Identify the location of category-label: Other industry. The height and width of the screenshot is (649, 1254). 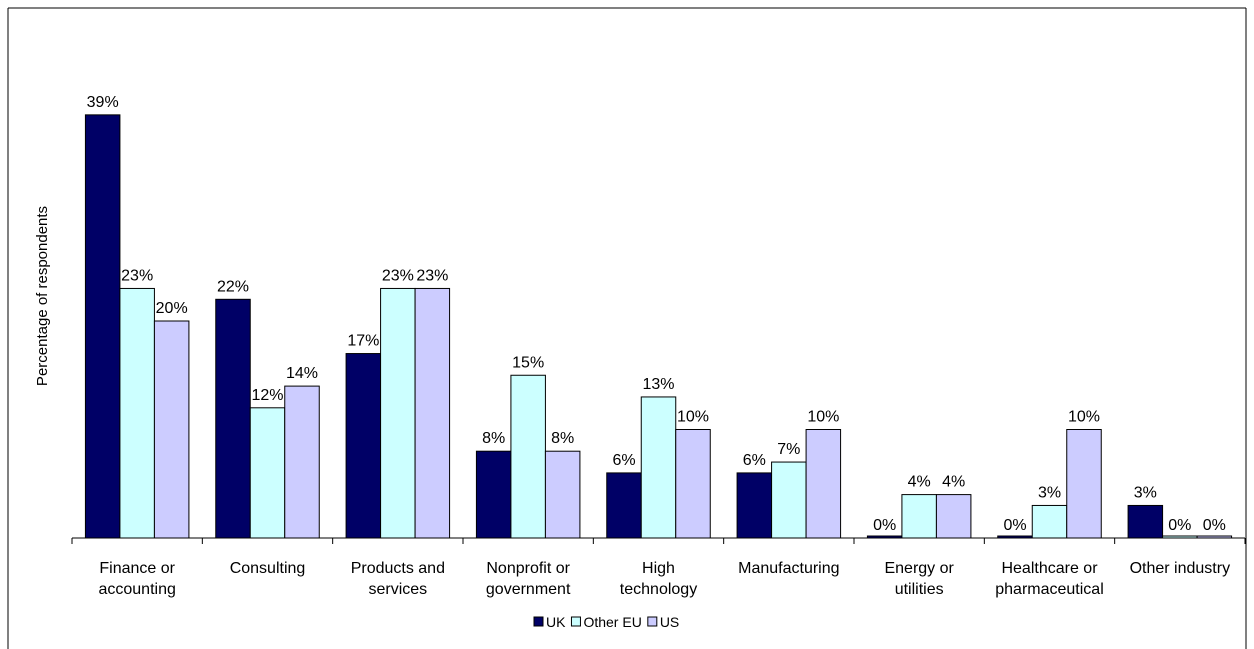
(1180, 568).